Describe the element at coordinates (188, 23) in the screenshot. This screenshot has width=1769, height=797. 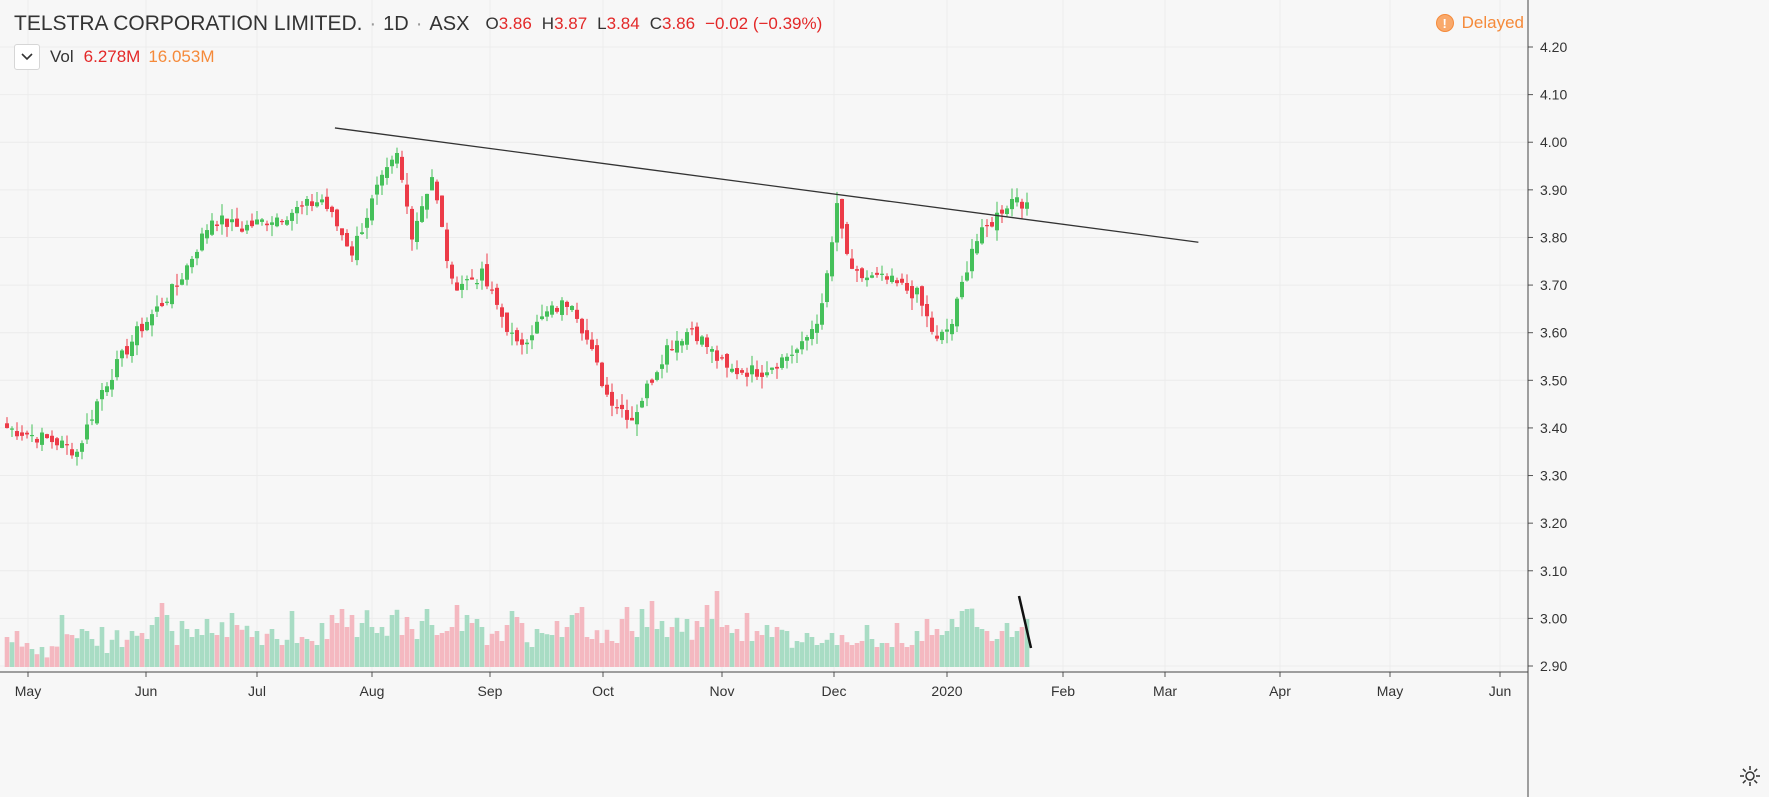
I see `symbol-name: TELSTRA CORPORATION LIMITED.` at that location.